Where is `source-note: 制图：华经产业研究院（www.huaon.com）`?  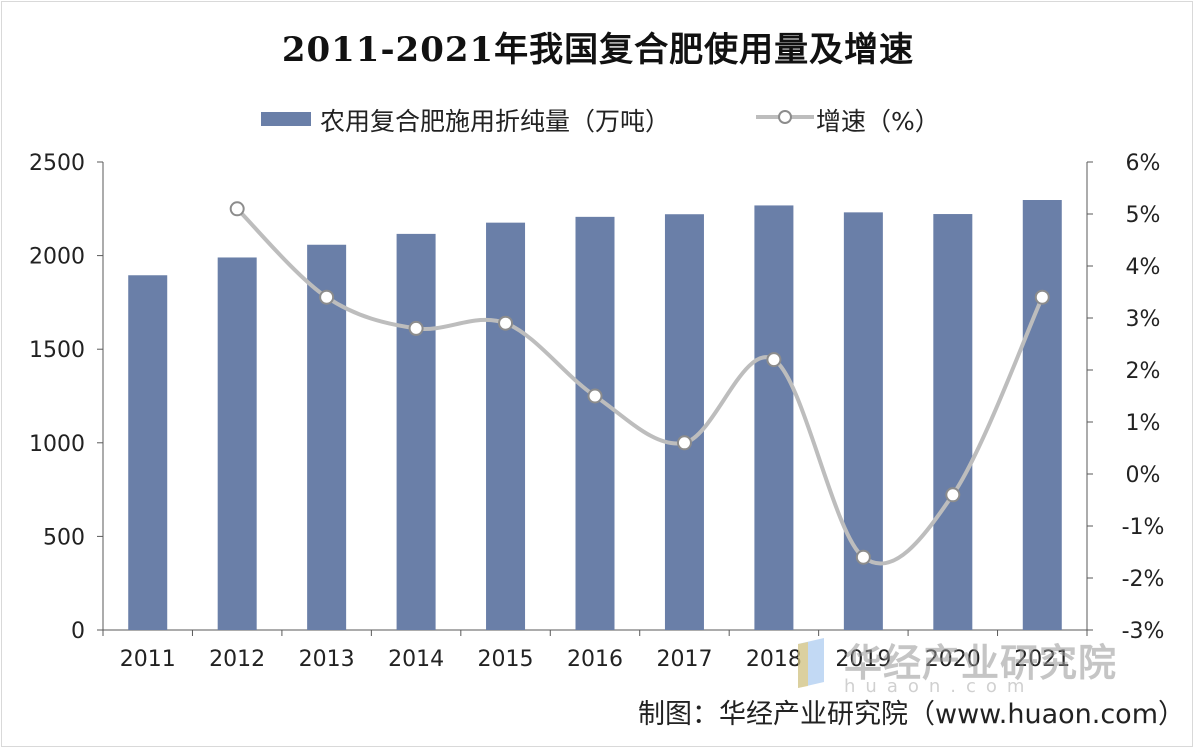
source-note: 制图：华经产业研究院（www.huaon.com） is located at coordinates (911, 714).